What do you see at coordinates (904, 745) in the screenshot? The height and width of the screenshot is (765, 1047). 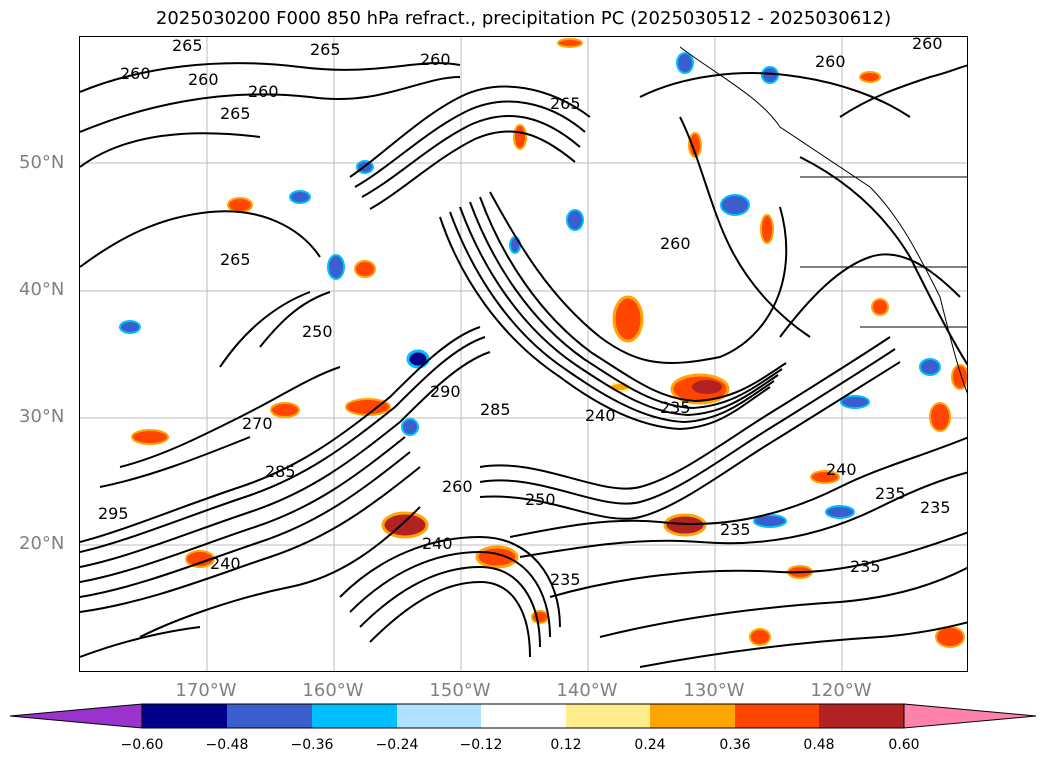 I see `colorbar-tick: 0.60` at bounding box center [904, 745].